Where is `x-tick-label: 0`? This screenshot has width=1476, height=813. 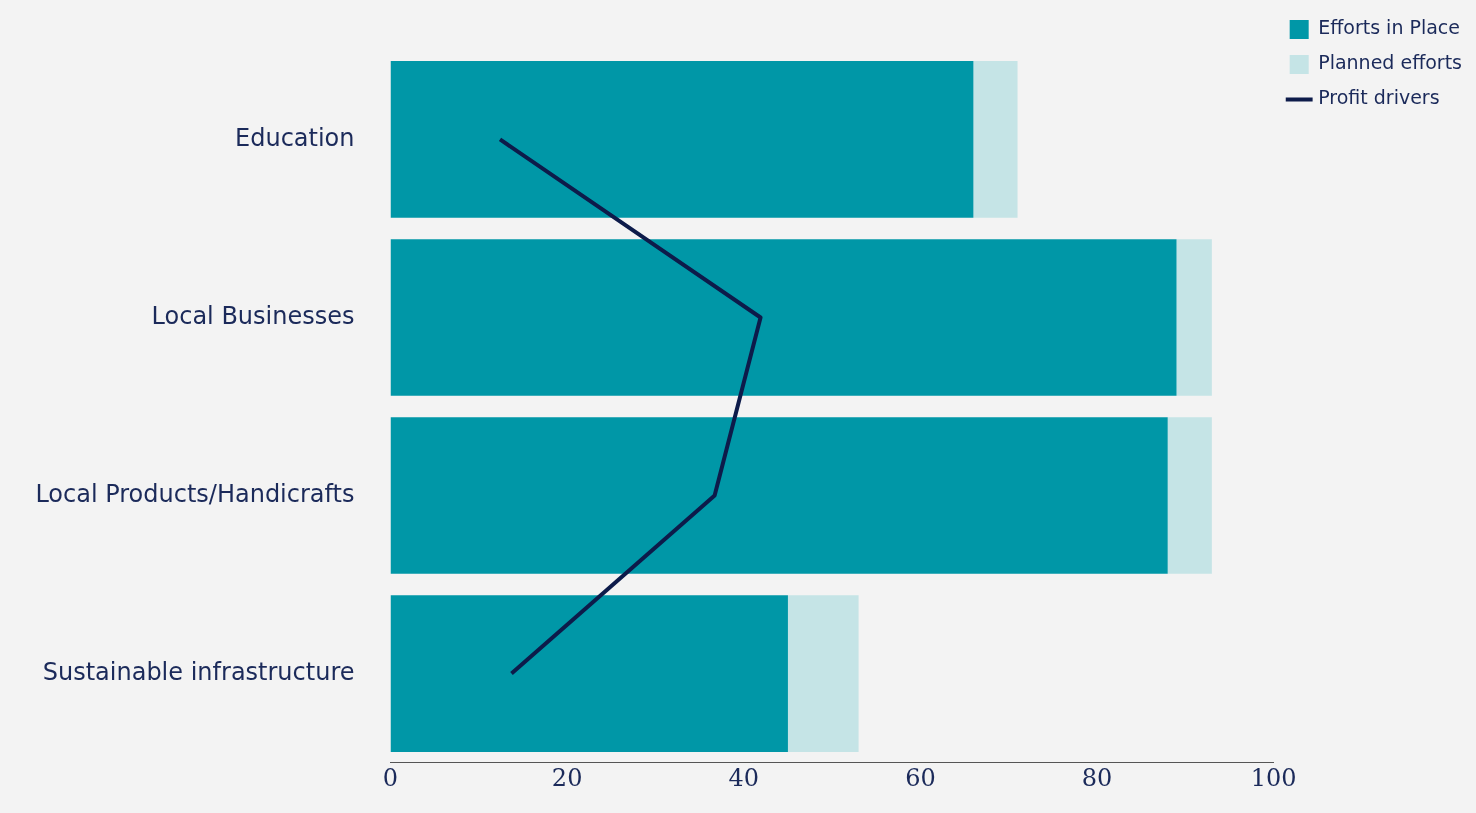
x-tick-label: 0 is located at coordinates (390, 778).